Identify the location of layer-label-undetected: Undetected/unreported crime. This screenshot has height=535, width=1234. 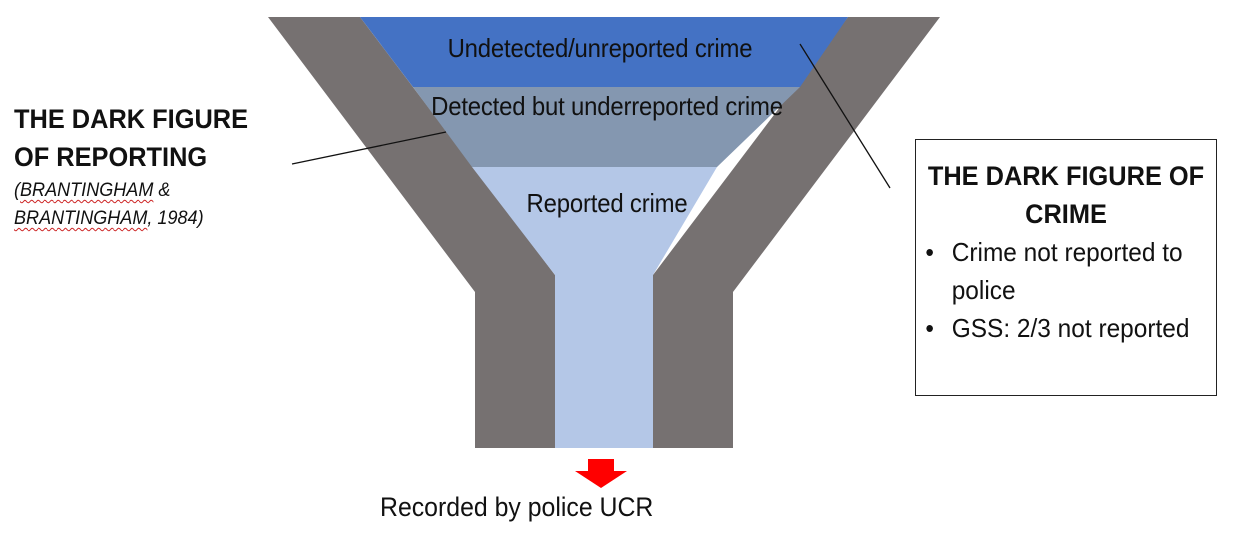
(600, 48).